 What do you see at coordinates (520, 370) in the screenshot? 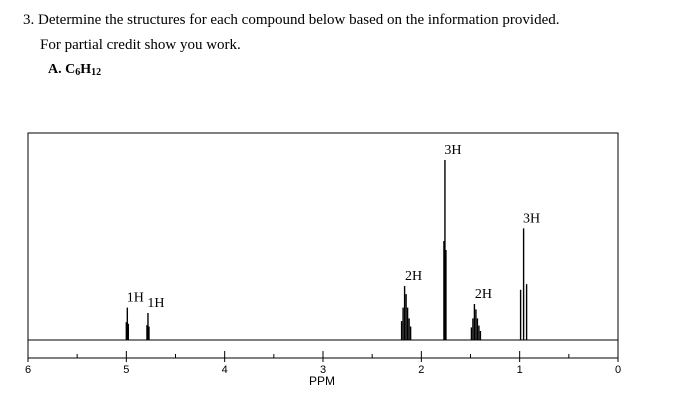
I see `tick-label: 1` at bounding box center [520, 370].